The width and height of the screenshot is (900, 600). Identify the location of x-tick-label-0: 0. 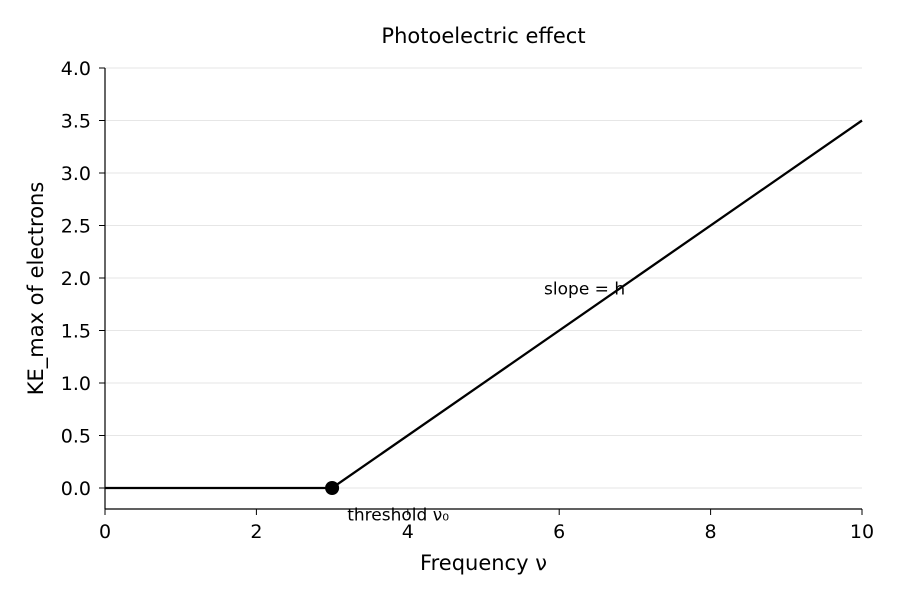
(105, 532).